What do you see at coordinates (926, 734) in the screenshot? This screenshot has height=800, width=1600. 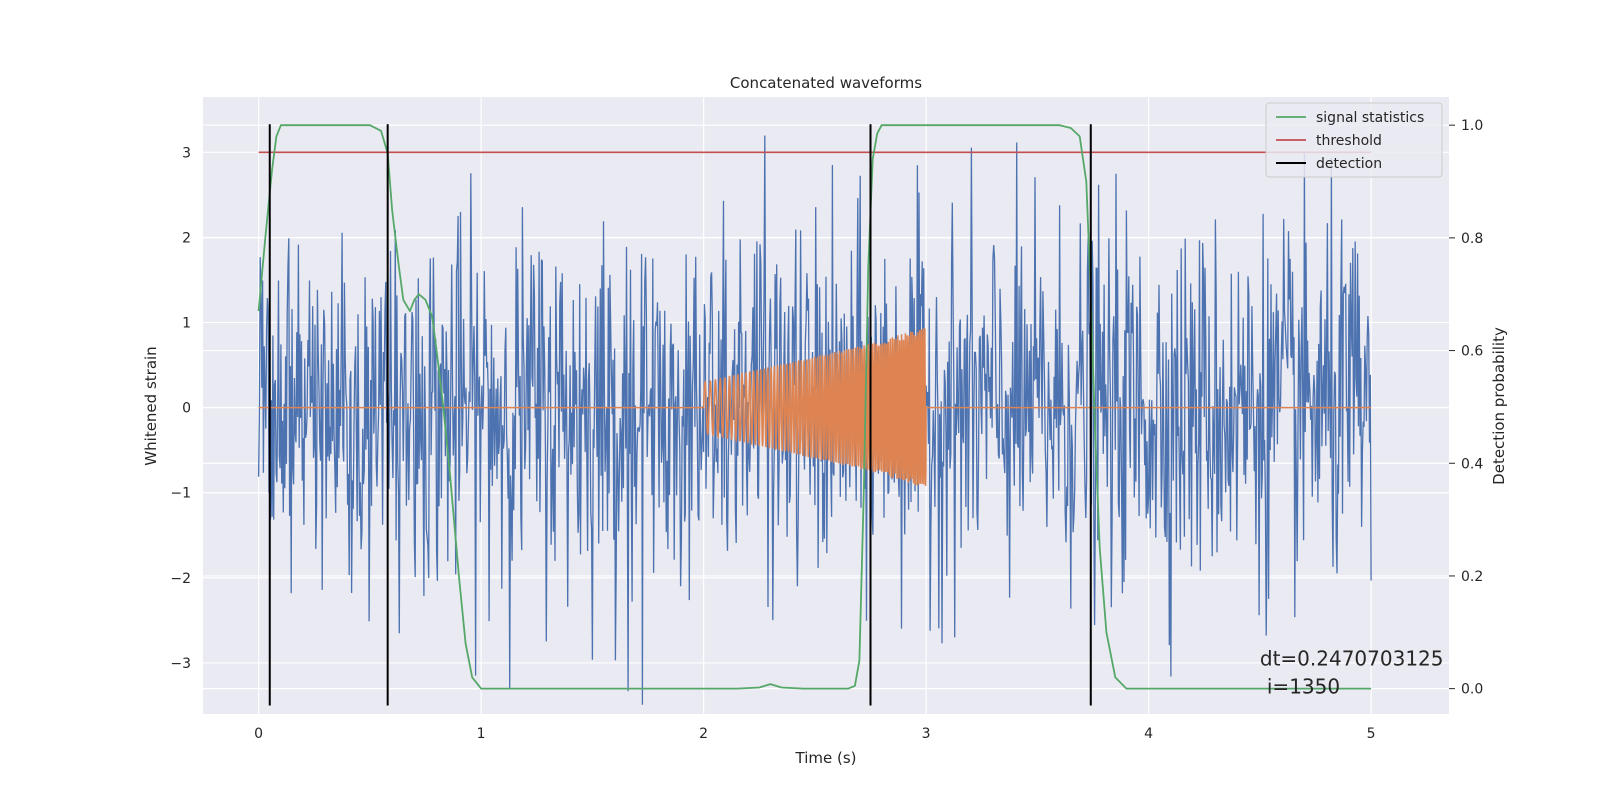 I see `x-tick-label: 3` at bounding box center [926, 734].